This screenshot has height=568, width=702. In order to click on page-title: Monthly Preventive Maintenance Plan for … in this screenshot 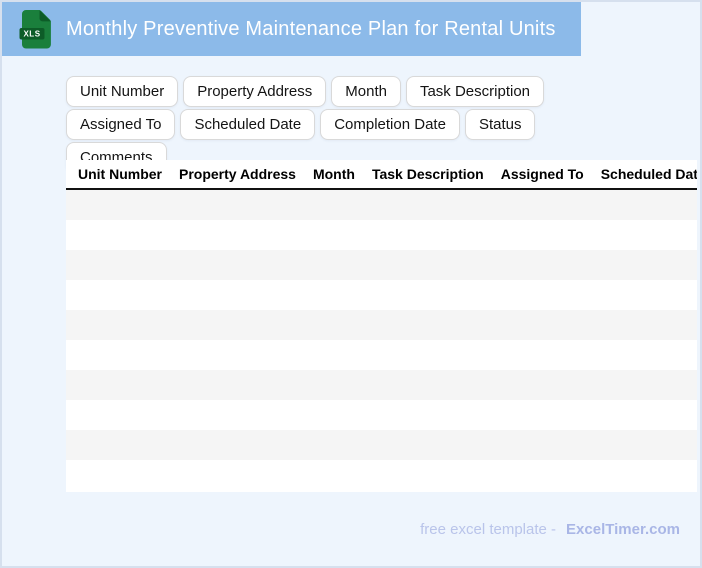, I will do `click(311, 28)`.